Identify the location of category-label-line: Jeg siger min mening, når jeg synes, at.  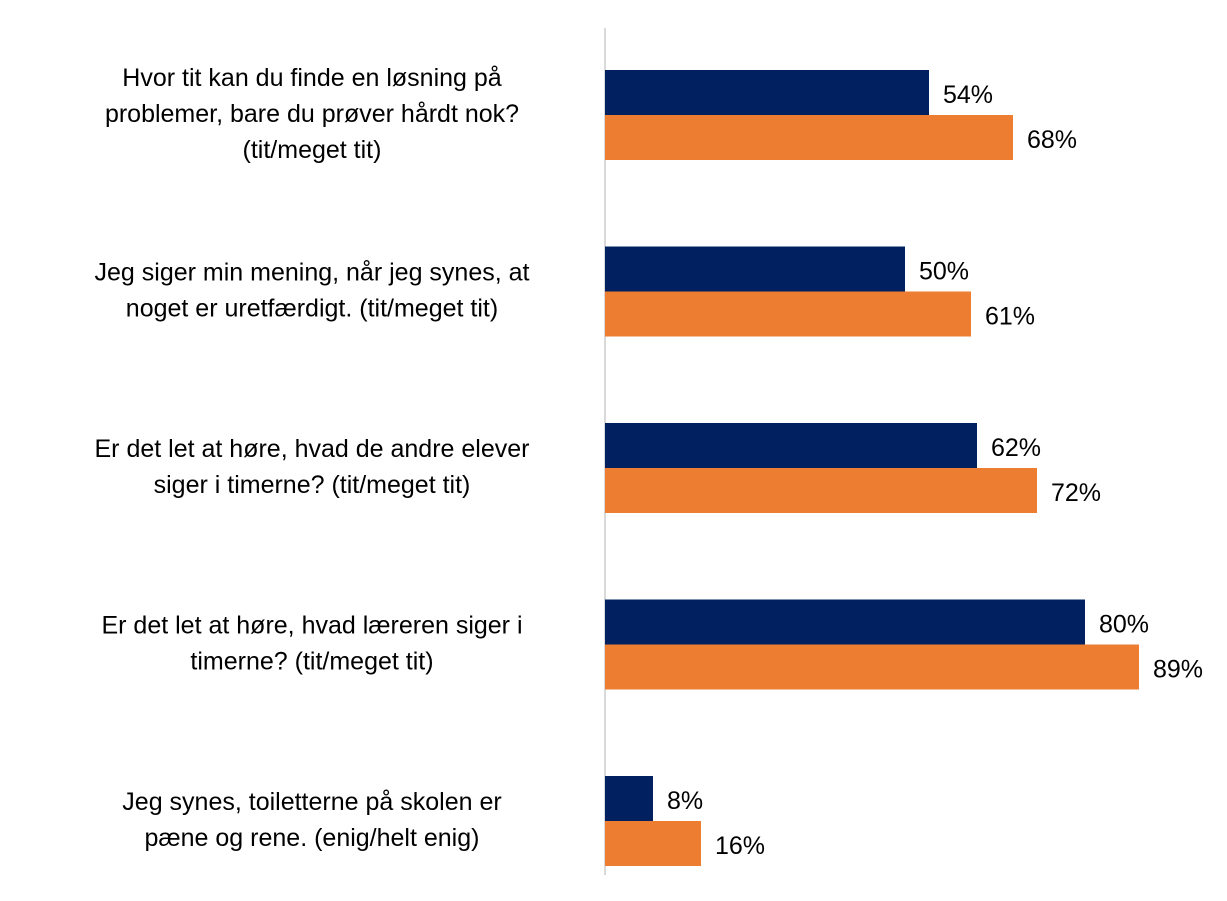
(312, 272).